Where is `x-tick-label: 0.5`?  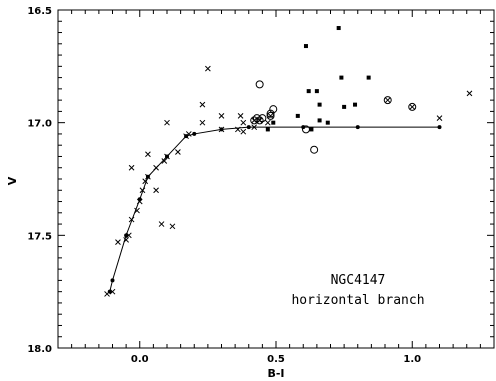
x-tick-label: 0.5 is located at coordinates (276, 359).